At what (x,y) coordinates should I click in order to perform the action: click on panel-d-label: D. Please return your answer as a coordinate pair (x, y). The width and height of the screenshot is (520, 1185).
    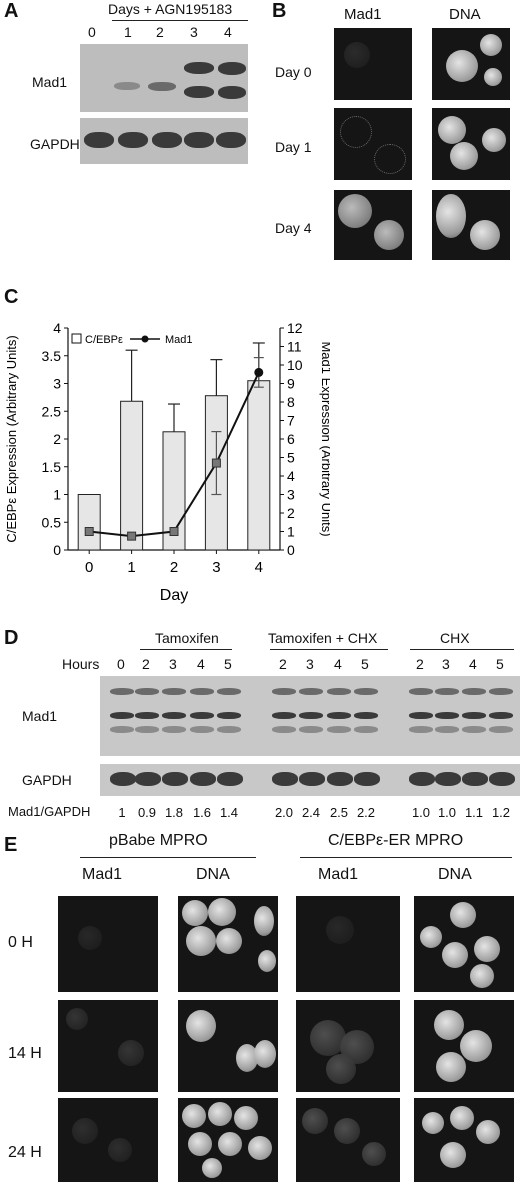
    Looking at the image, I should click on (11, 638).